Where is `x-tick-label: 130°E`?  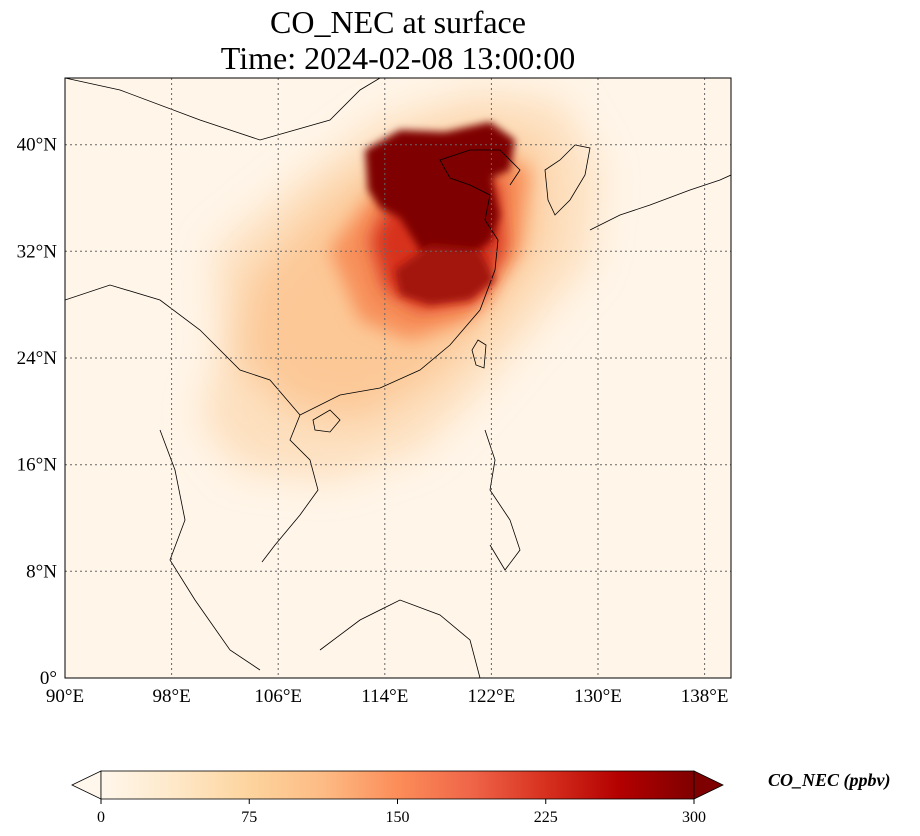 x-tick-label: 130°E is located at coordinates (598, 696).